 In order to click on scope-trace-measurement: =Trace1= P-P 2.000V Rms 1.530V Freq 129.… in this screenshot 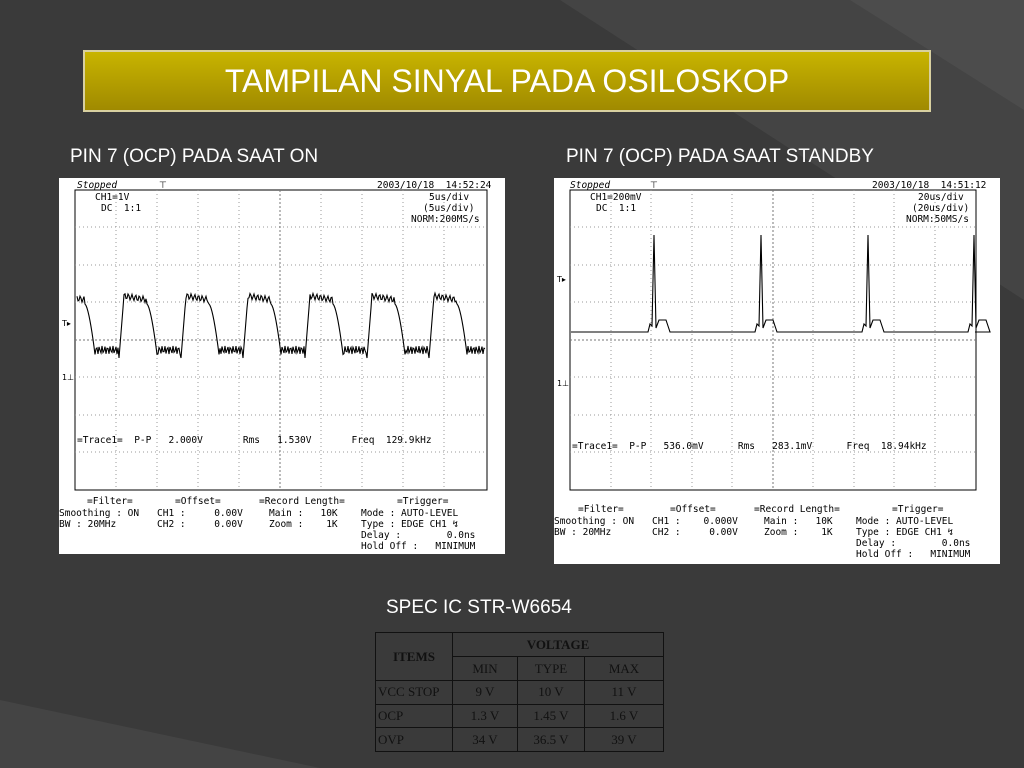, I will do `click(254, 440)`.